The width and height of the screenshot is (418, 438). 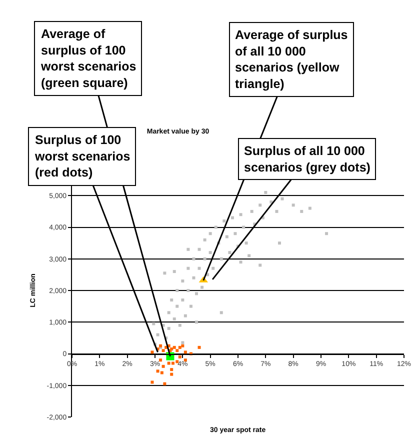 I want to click on annotation: Average of surplus of all 10 000 scenarios (yellow triangle), so click(x=291, y=59).